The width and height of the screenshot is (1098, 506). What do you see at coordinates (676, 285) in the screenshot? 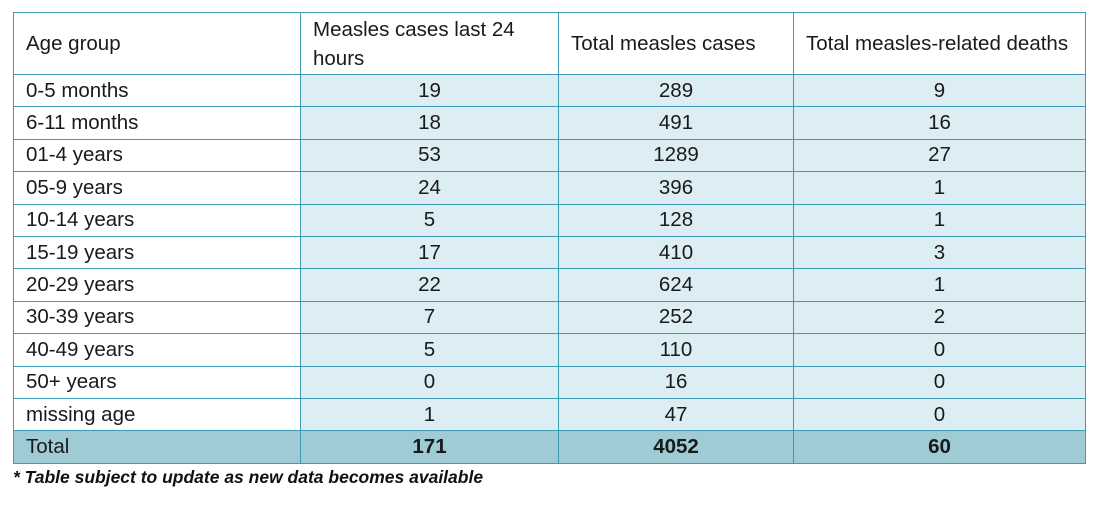
I see `total-cases-cell: 624` at bounding box center [676, 285].